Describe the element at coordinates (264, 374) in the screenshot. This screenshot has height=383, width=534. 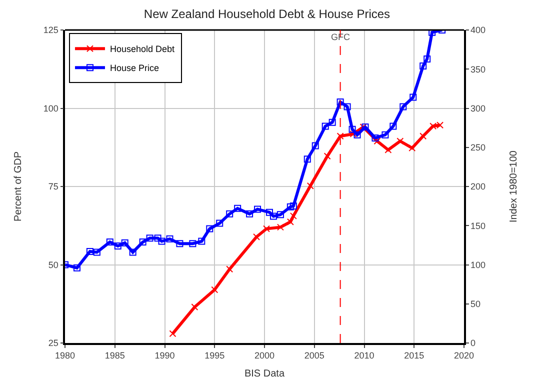
I see `x-axis-title: BIS Data` at that location.